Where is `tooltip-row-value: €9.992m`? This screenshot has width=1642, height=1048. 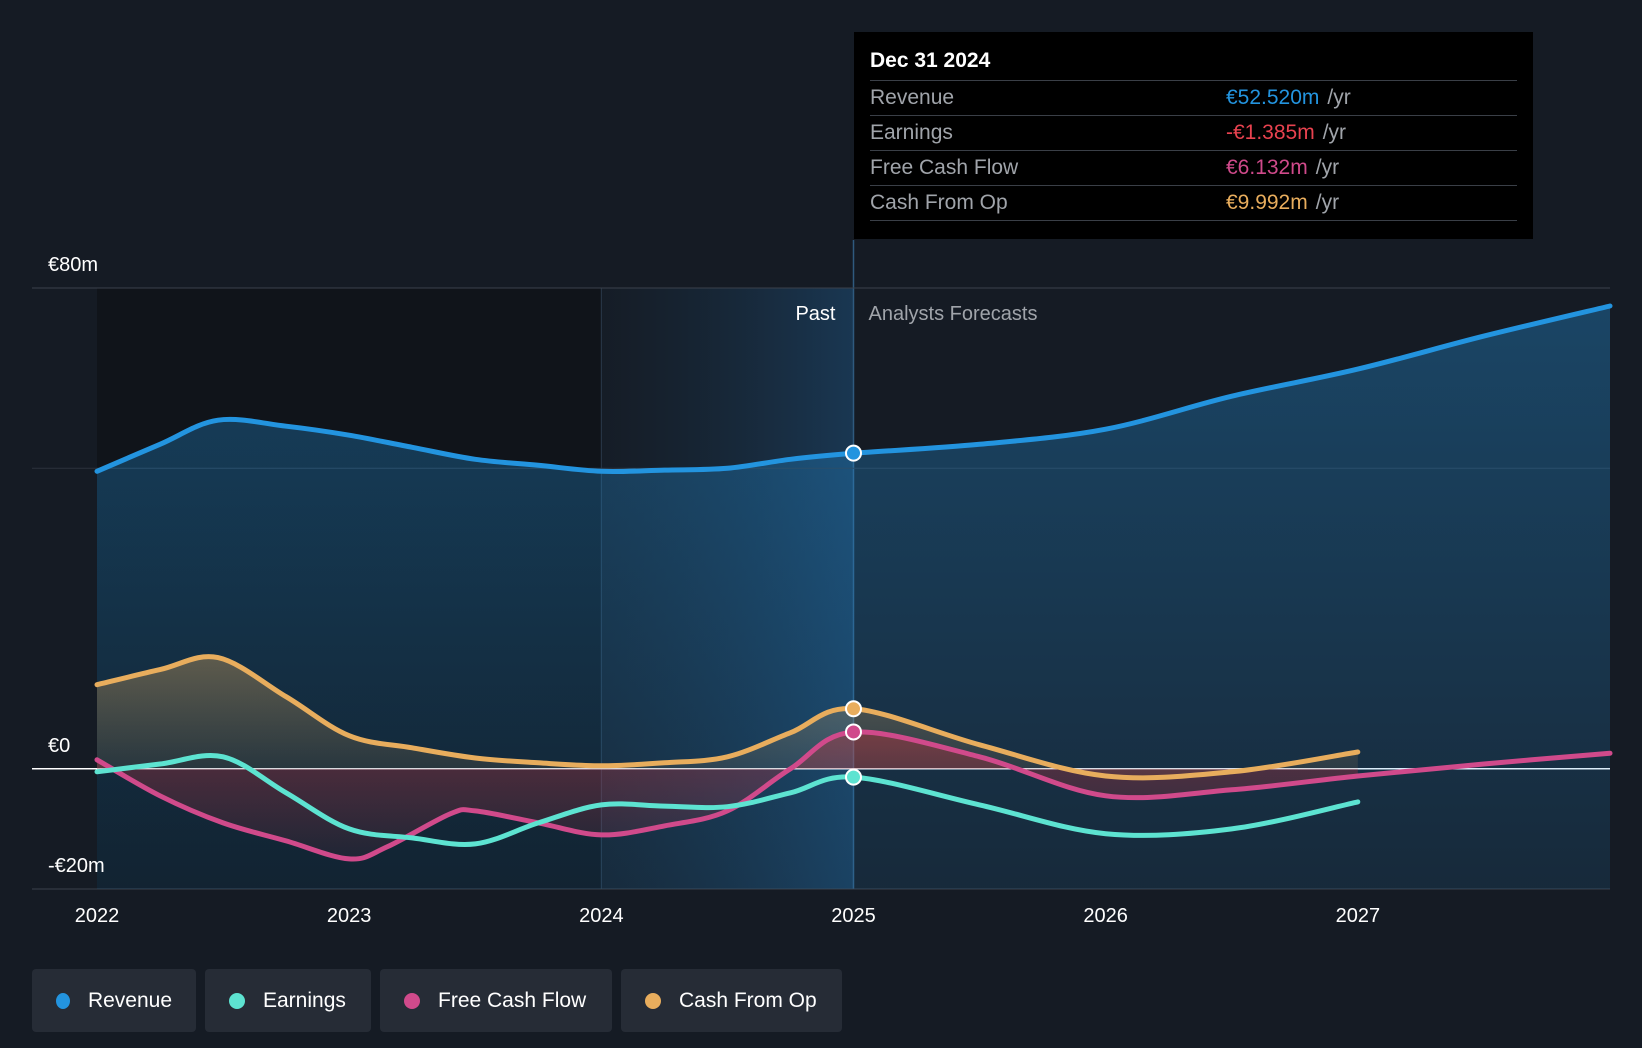
tooltip-row-value: €9.992m is located at coordinates (1267, 202).